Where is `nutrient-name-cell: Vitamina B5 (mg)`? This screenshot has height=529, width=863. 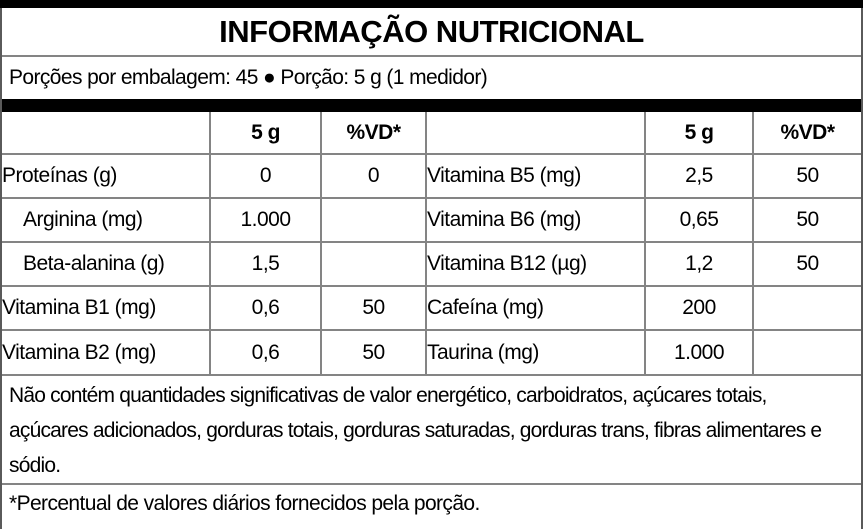 nutrient-name-cell: Vitamina B5 (mg) is located at coordinates (535, 176).